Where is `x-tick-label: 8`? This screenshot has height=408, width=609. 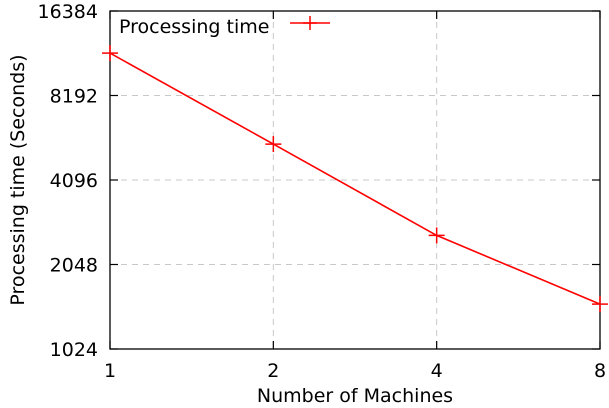
x-tick-label: 8 is located at coordinates (600, 371).